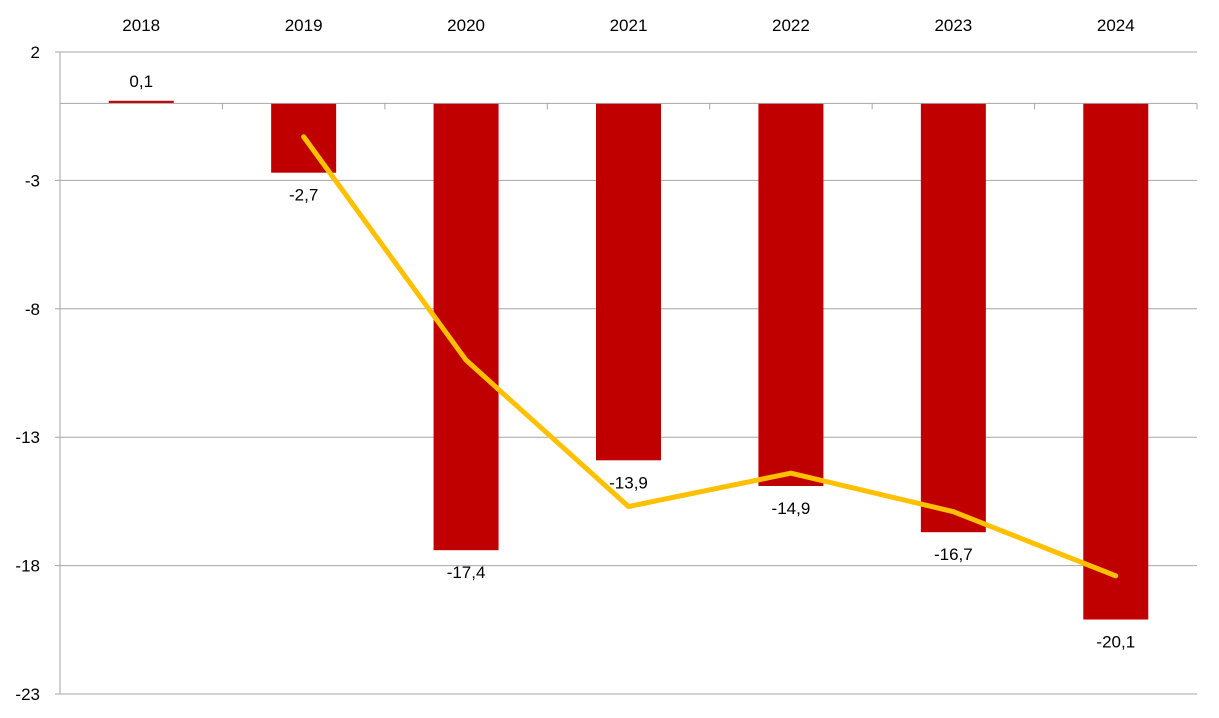  I want to click on y-axis-tick-labels: 2 -3 -8 -13 -18 -23, so click(27, 373).